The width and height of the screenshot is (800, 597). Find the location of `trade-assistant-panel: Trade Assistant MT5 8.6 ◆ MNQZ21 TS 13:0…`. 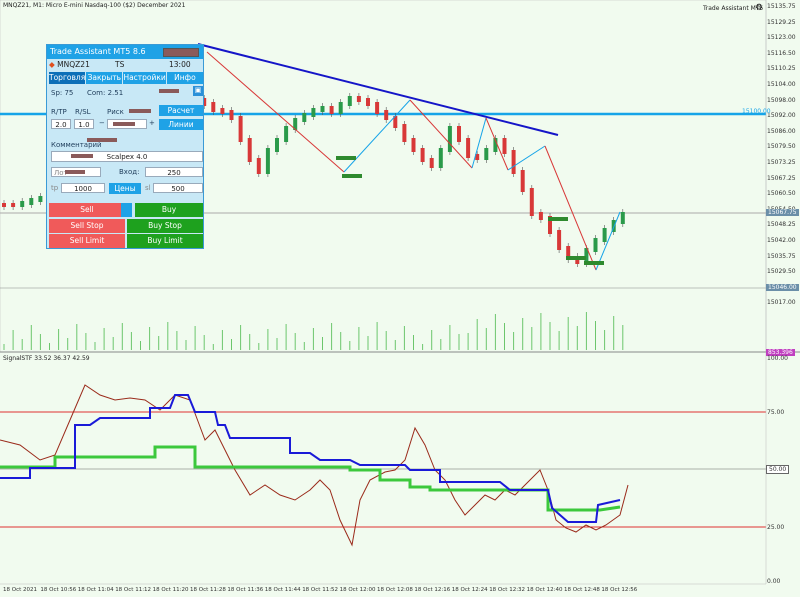

trade-assistant-panel: Trade Assistant MT5 8.6 ◆ MNQZ21 TS 13:0… is located at coordinates (125, 146).